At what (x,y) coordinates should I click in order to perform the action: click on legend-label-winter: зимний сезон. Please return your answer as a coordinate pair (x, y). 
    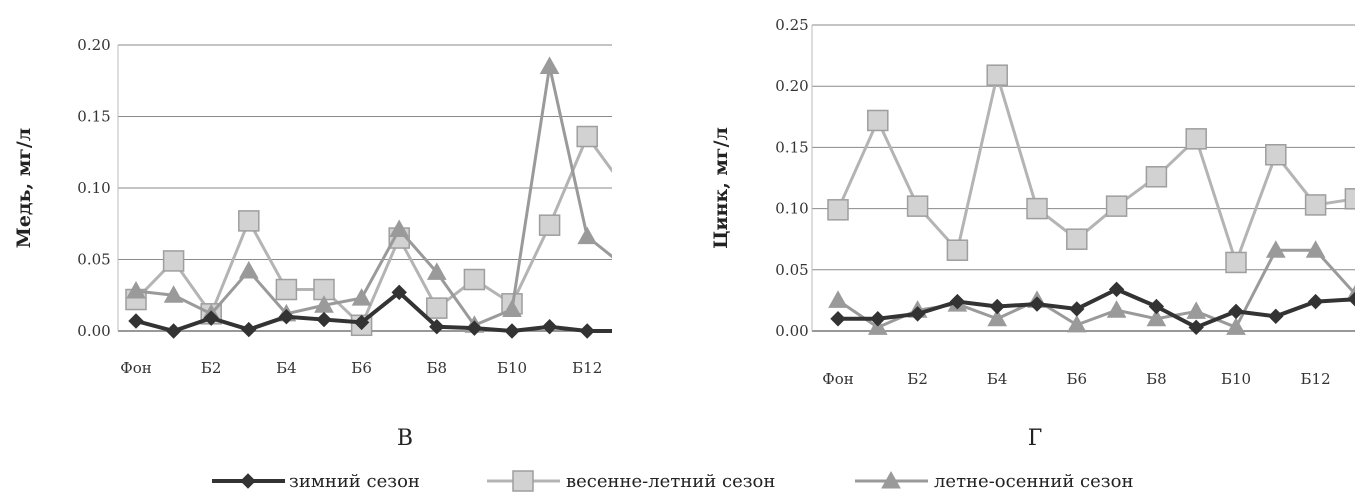
    Looking at the image, I should click on (354, 481).